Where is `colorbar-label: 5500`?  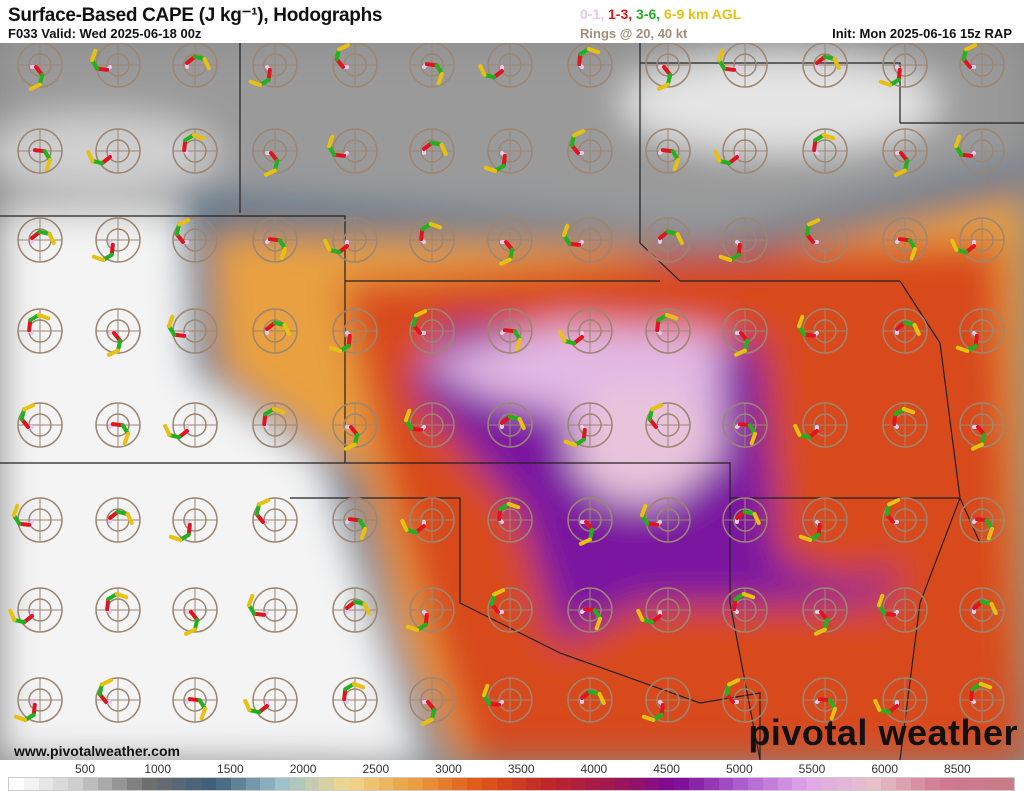
colorbar-label: 5500 is located at coordinates (812, 769).